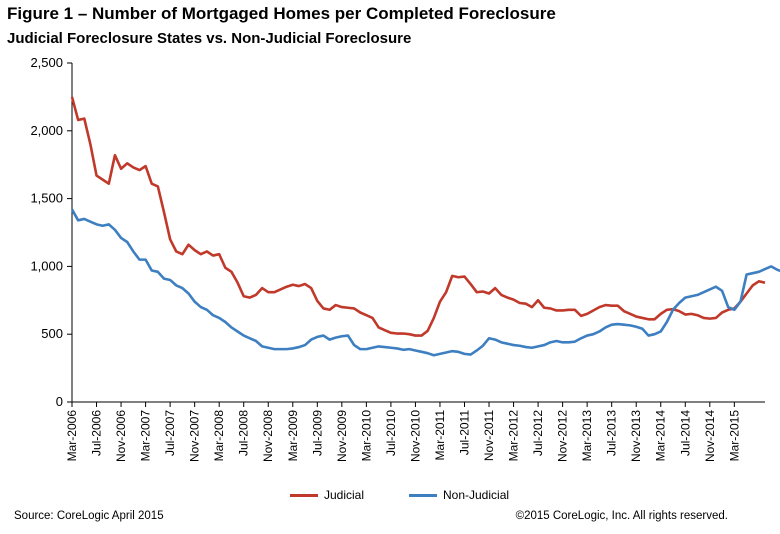  I want to click on x-tick-label: Mar-2008, so click(219, 436).